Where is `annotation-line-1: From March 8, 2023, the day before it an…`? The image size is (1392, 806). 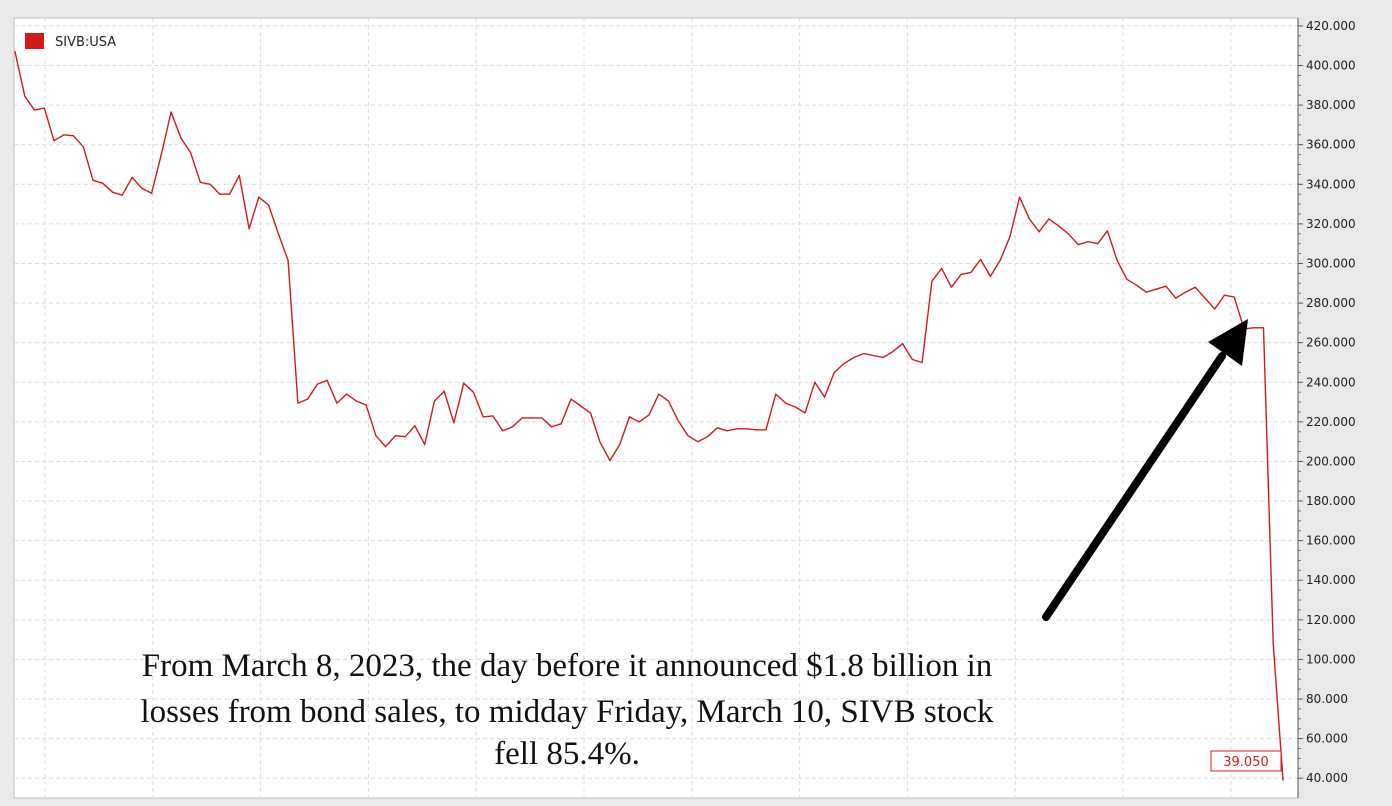 annotation-line-1: From March 8, 2023, the day before it an… is located at coordinates (567, 666).